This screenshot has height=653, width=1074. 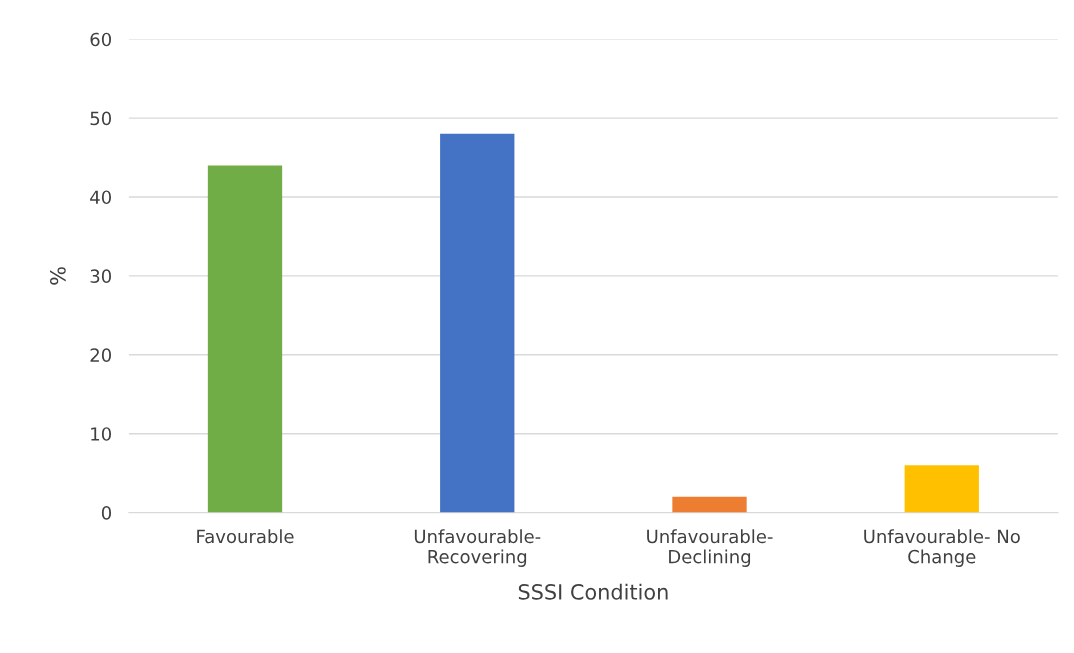 What do you see at coordinates (245, 536) in the screenshot?
I see `x-tick-label: Favourable` at bounding box center [245, 536].